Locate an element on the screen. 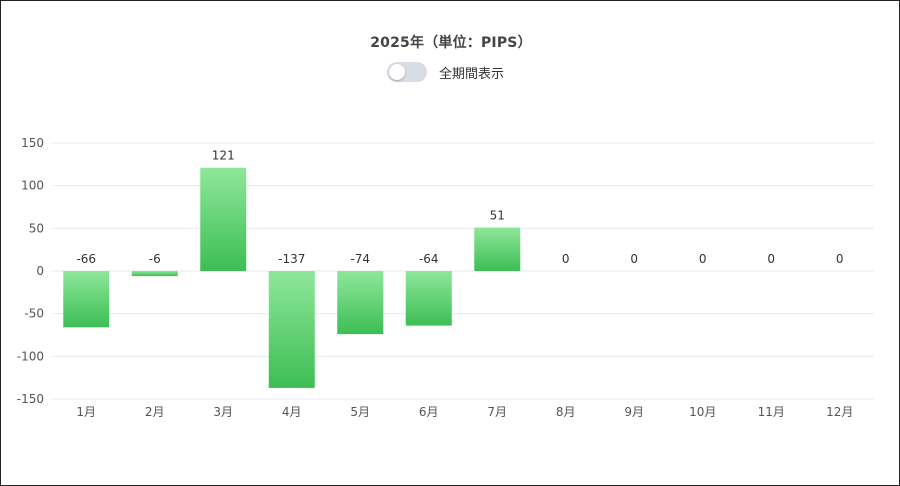 This screenshot has width=900, height=486. chart-title: 2025年（単位：PIPS） is located at coordinates (451, 43).